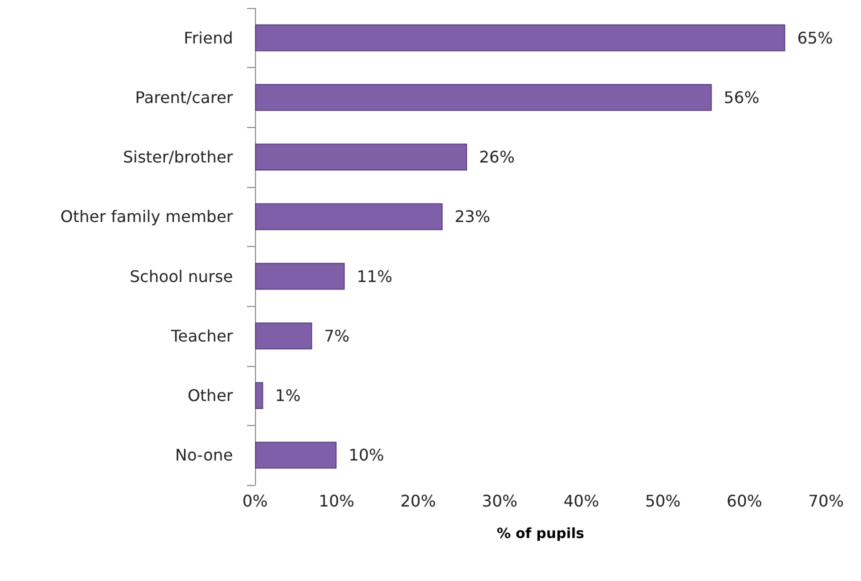 The image size is (861, 581). I want to click on y-tick-label: Friend, so click(208, 38).